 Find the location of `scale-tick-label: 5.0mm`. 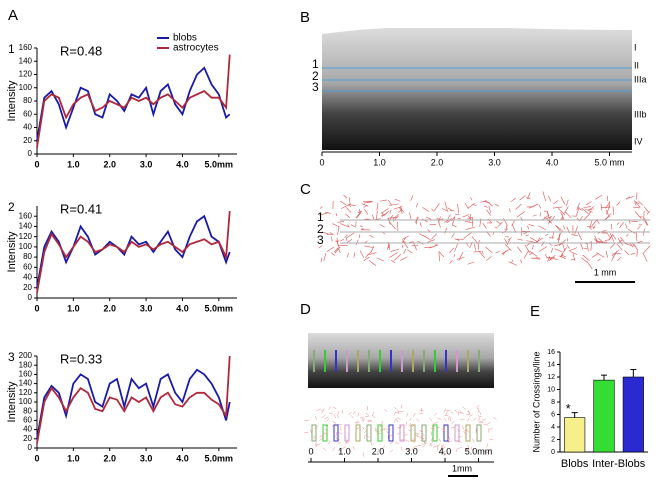

scale-tick-label: 5.0mm is located at coordinates (479, 451).